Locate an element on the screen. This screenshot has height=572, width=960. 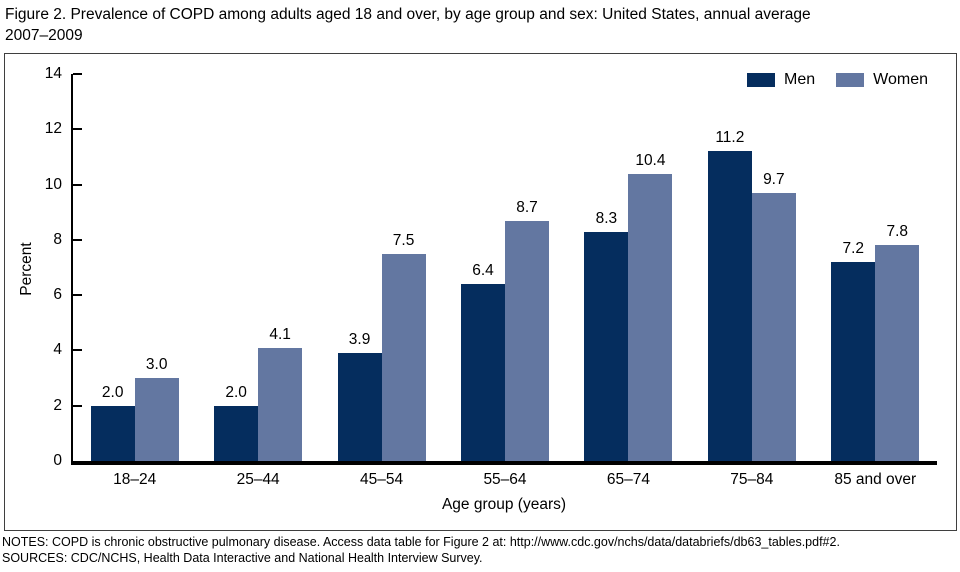
bar-men-25–44: 2.0 is located at coordinates (236, 422).